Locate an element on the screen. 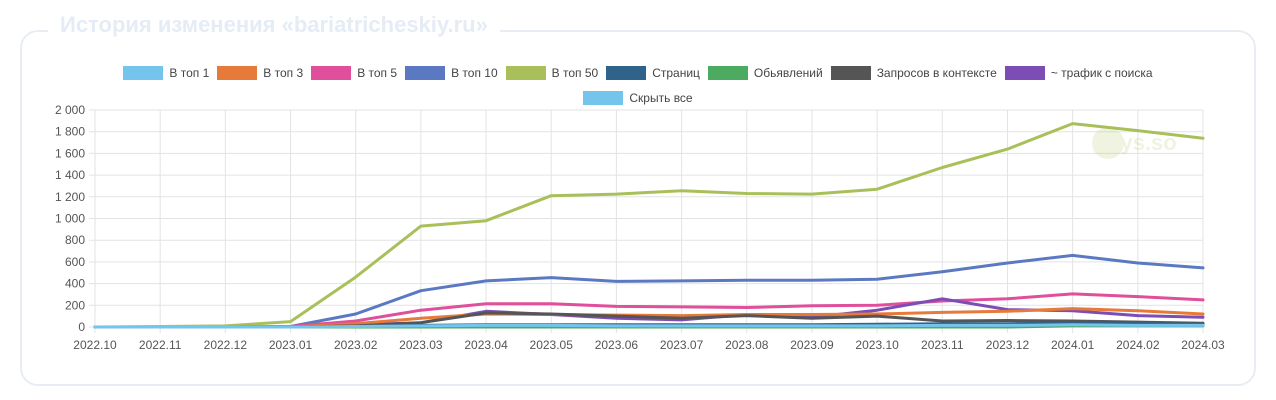 This screenshot has width=1276, height=400. x-tick-label: 2023.09 is located at coordinates (812, 345).